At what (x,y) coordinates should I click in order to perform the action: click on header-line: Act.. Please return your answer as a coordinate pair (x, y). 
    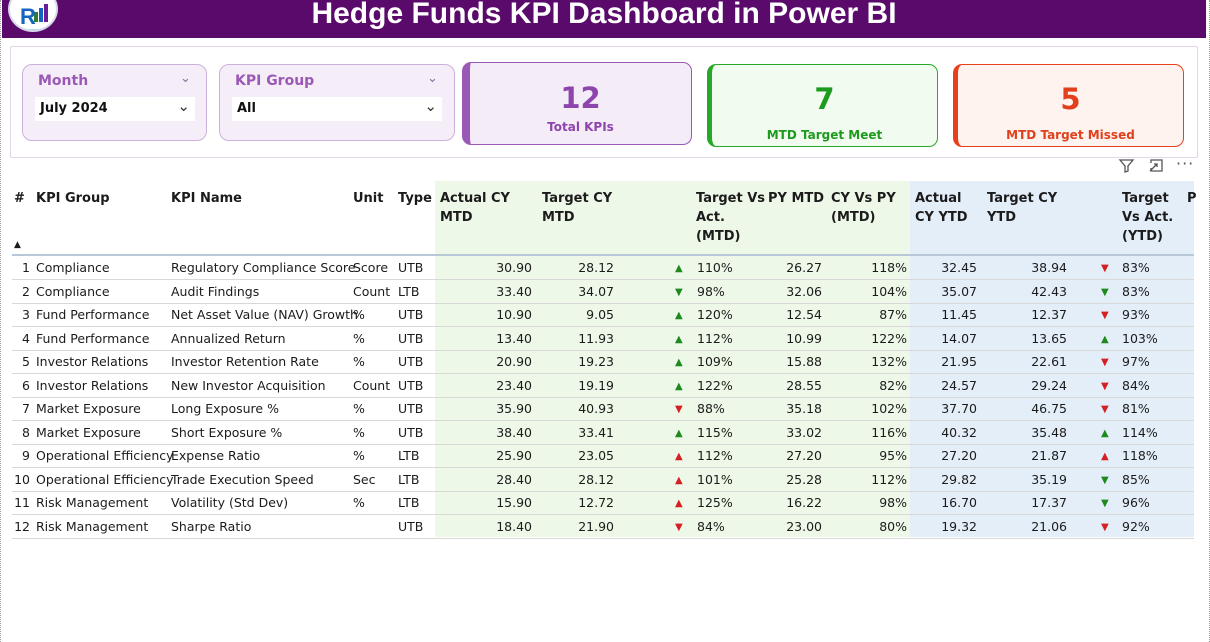
    Looking at the image, I should click on (710, 217).